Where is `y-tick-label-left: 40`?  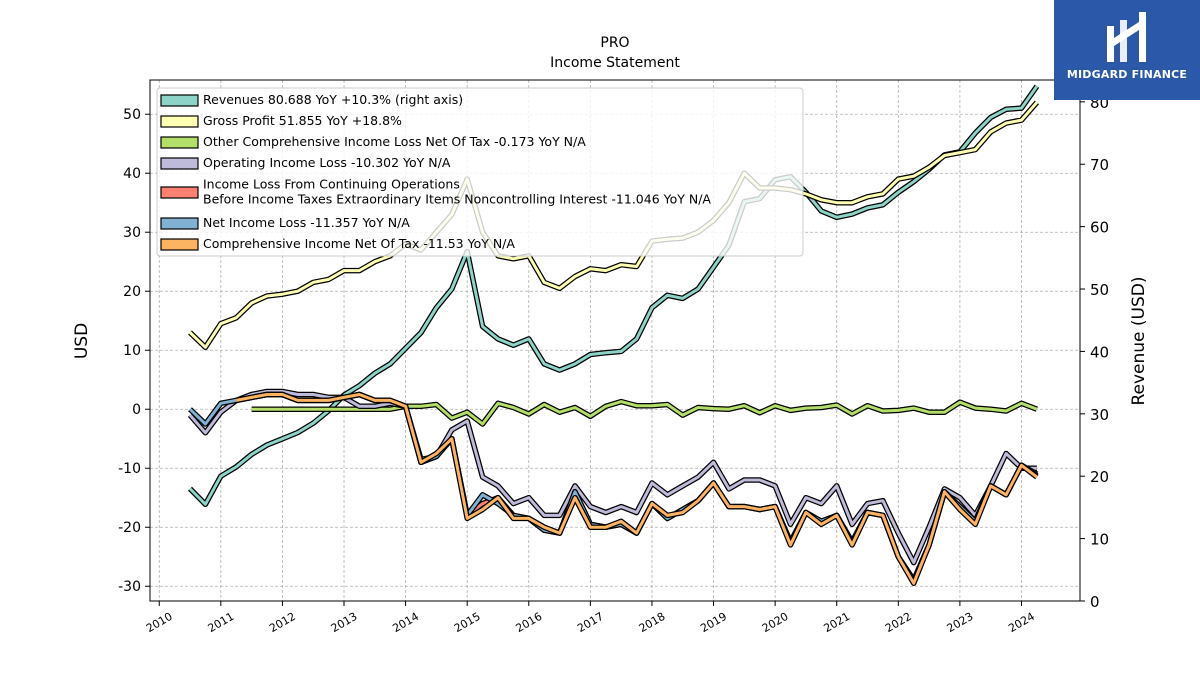
y-tick-label-left: 40 is located at coordinates (132, 174).